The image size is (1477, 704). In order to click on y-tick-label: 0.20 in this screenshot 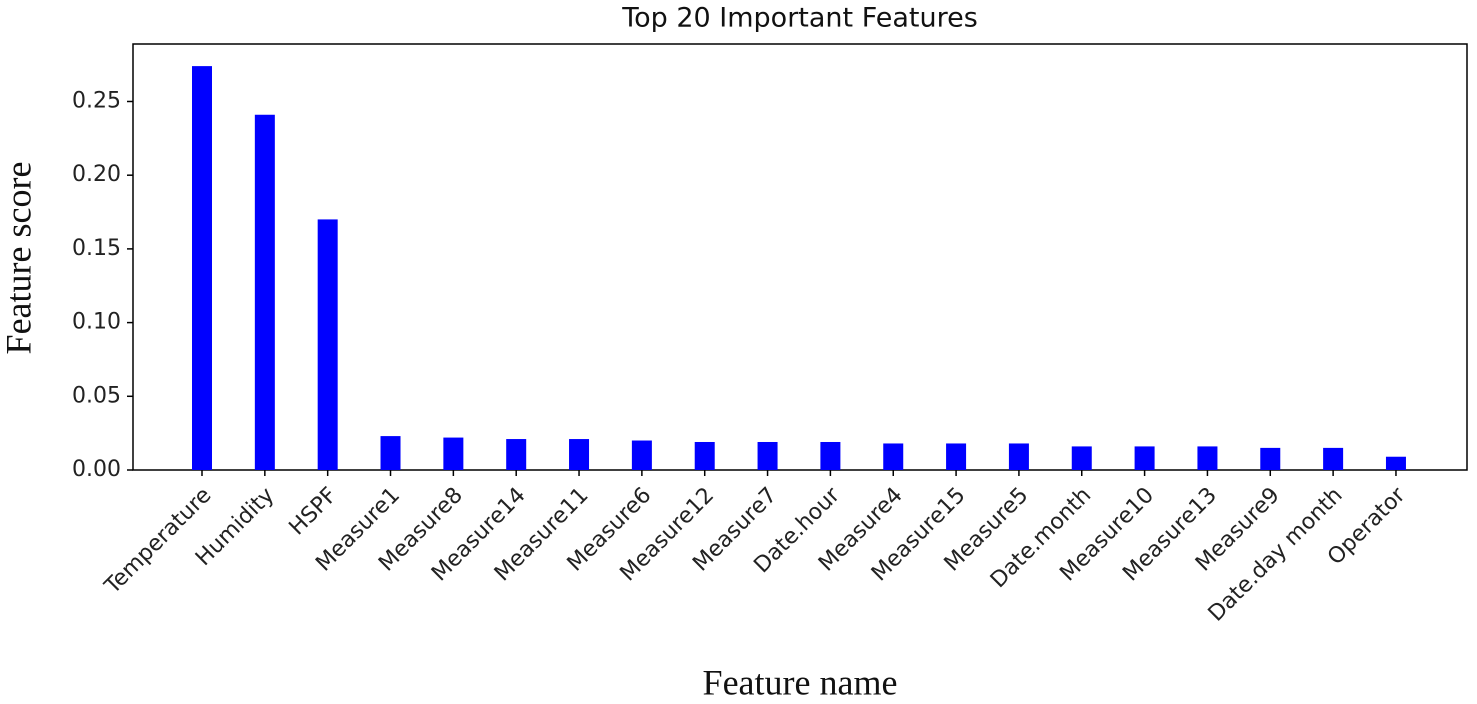, I will do `click(96, 174)`.